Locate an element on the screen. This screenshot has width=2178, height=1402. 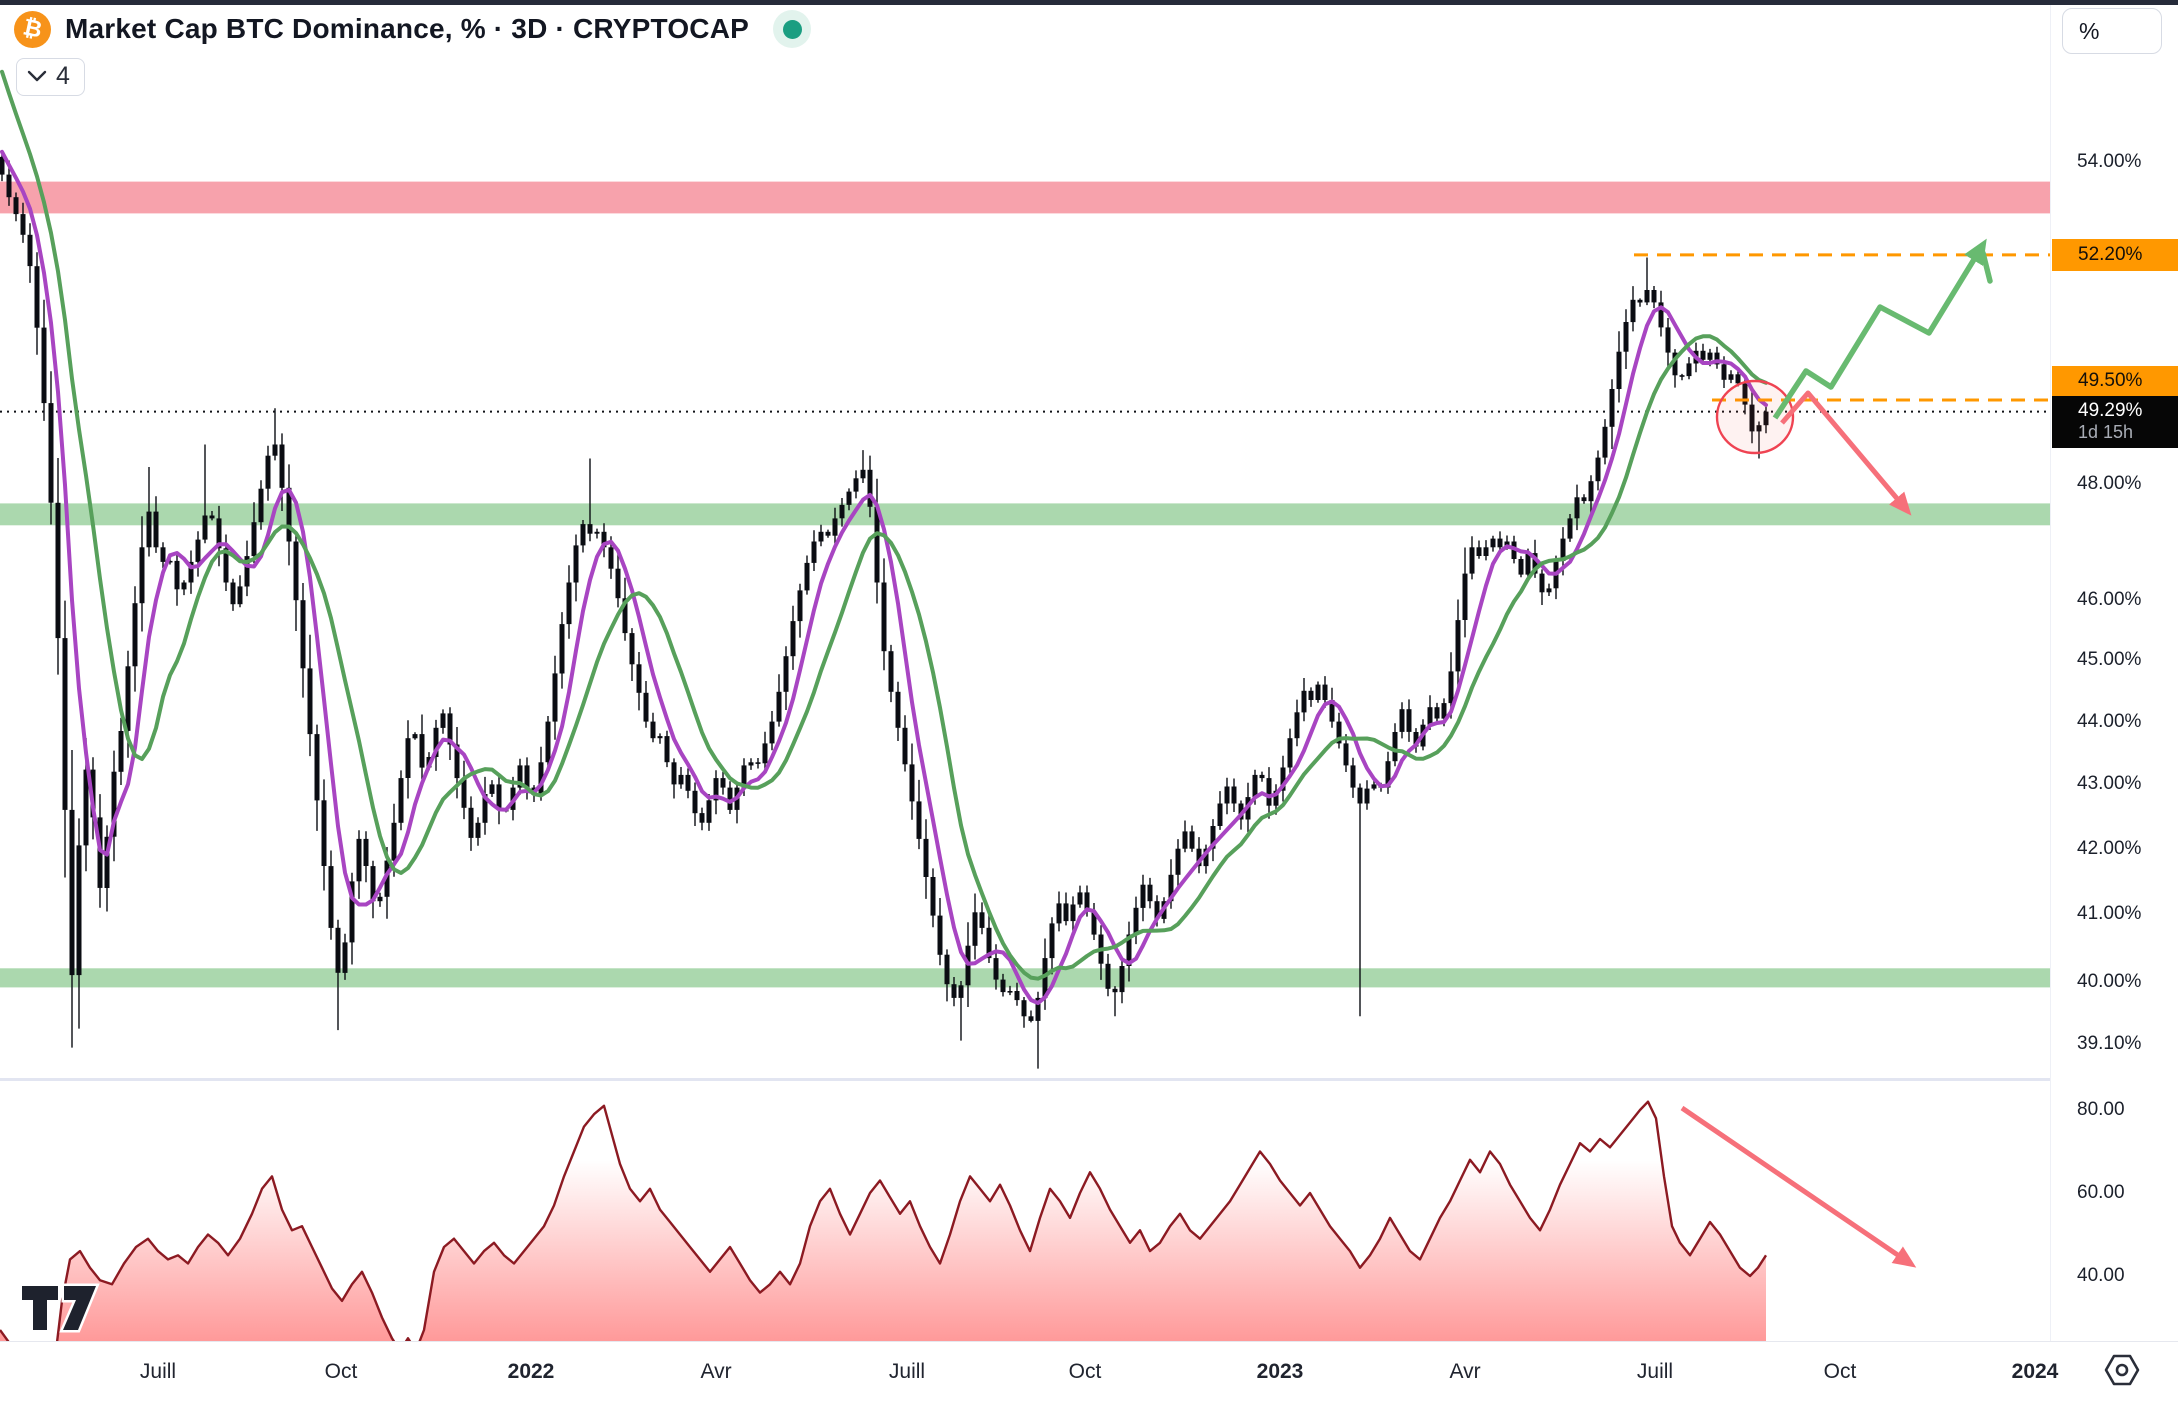
bar-countdown: 1d 15h is located at coordinates (2106, 432).